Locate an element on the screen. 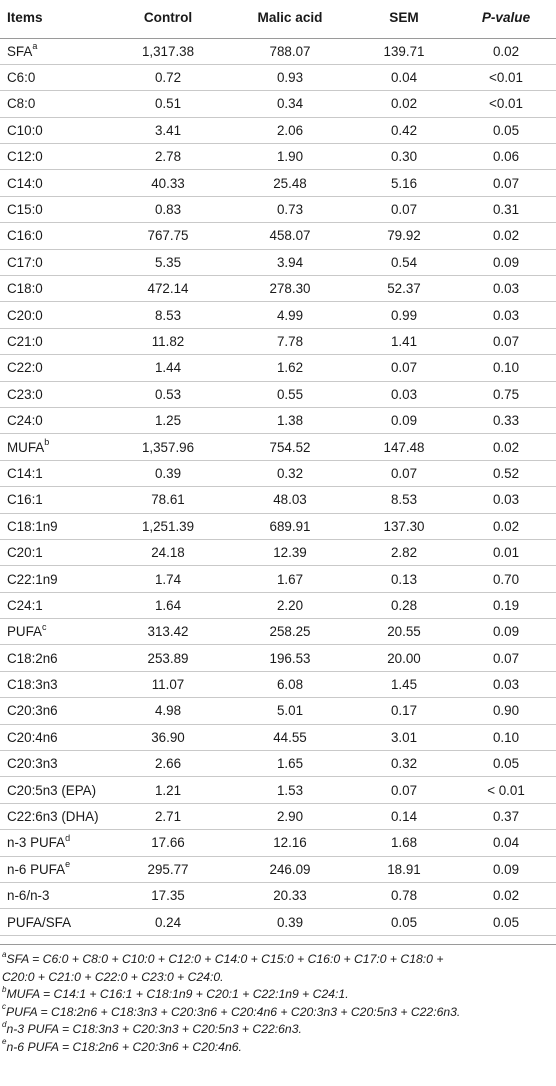 The image size is (556, 1086). cell-sem: 8.53 is located at coordinates (404, 500).